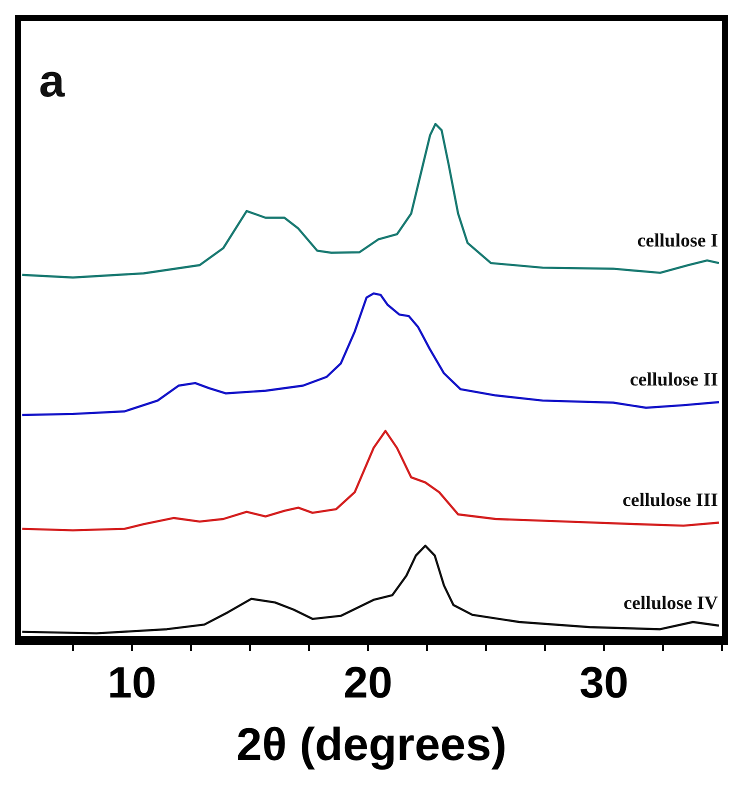 The width and height of the screenshot is (739, 785). I want to click on series-label: cellulose I, so click(677, 241).